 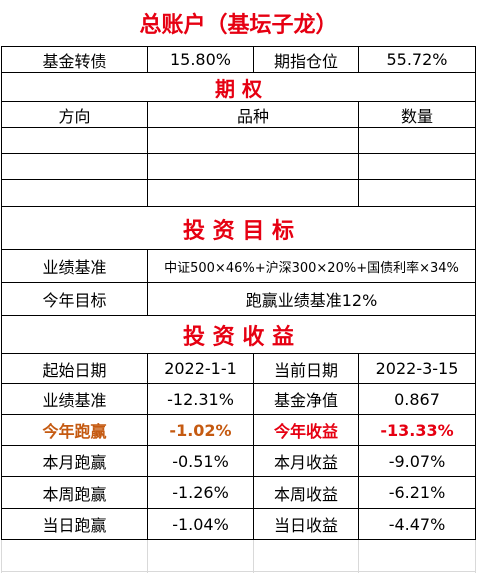 I want to click on benchmark-label: 业绩基准, so click(x=74, y=266).